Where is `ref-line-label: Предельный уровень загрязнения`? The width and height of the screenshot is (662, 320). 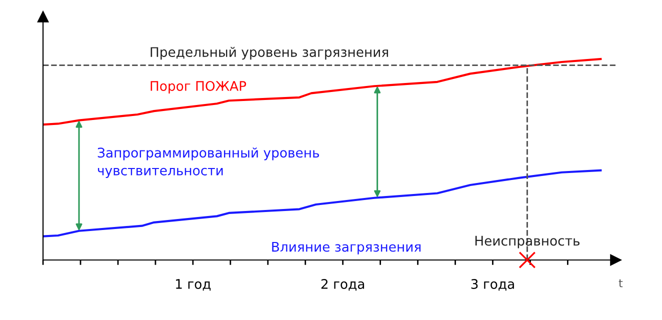
ref-line-label: Предельный уровень загрязнения is located at coordinates (269, 53).